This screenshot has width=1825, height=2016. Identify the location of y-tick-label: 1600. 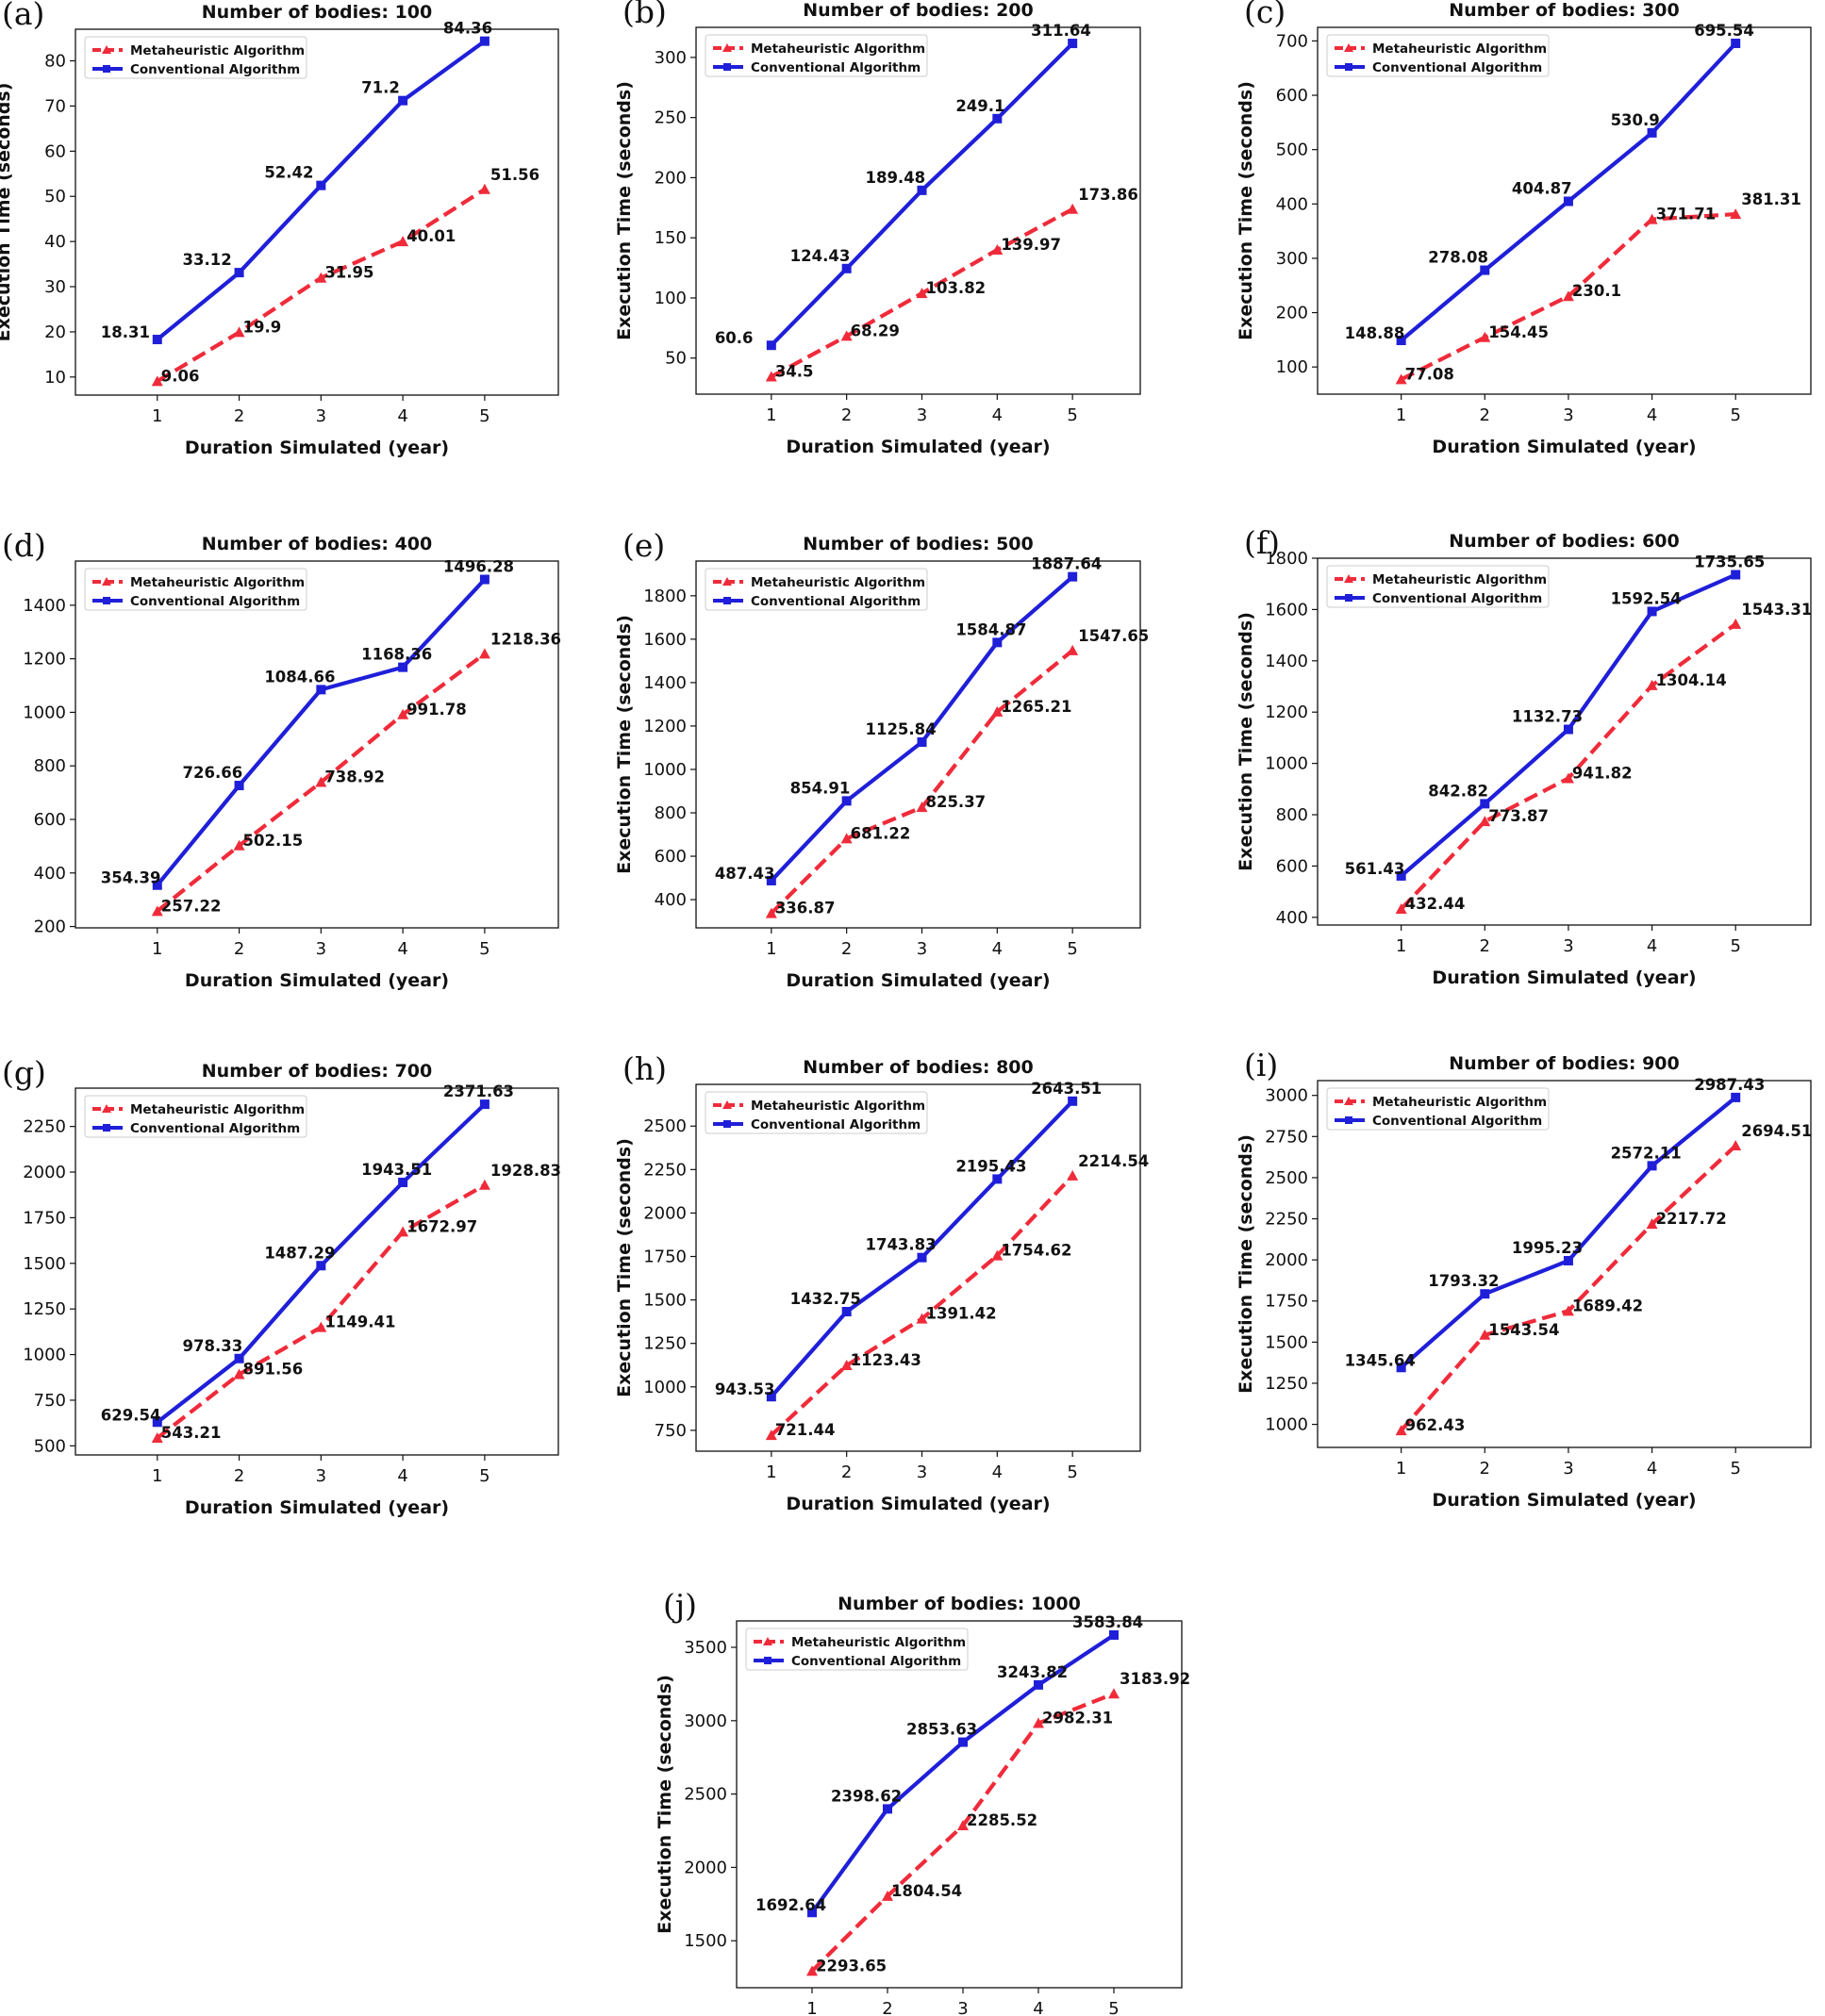
(665, 640).